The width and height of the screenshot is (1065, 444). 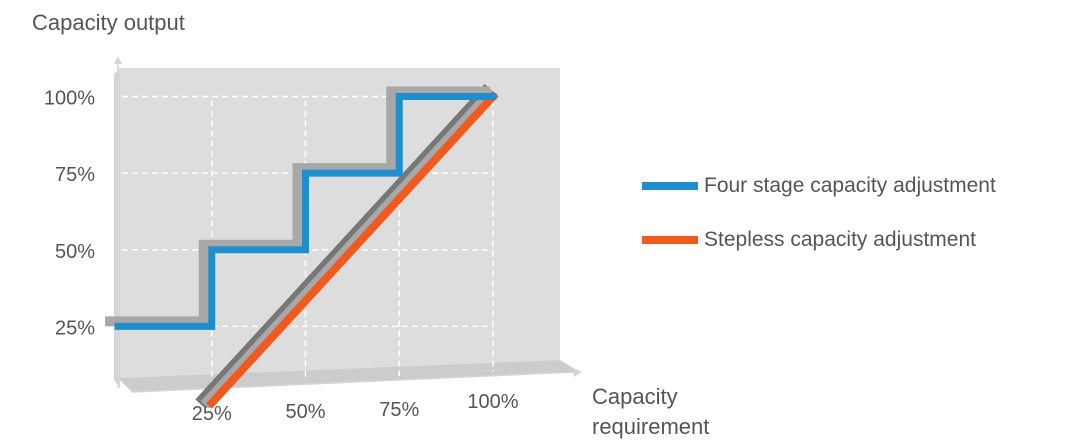 What do you see at coordinates (635, 396) in the screenshot?
I see `x-axis-title-line: Capacity` at bounding box center [635, 396].